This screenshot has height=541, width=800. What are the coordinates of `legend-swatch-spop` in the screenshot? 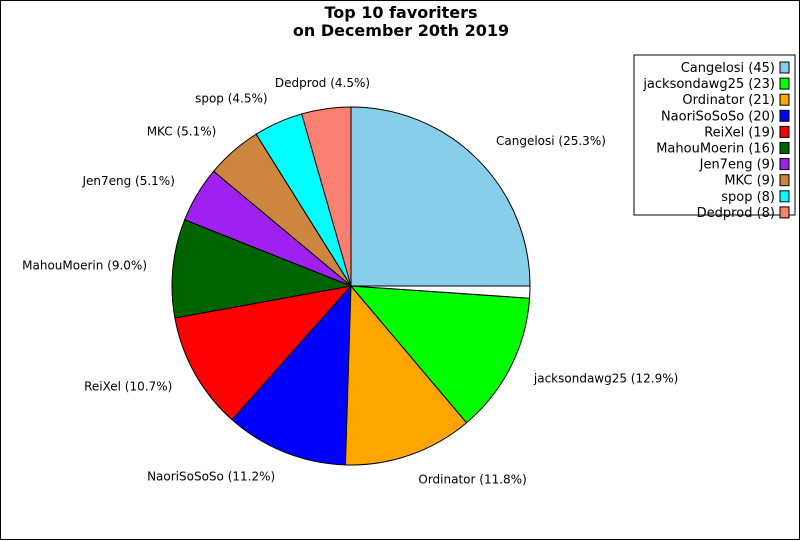 It's located at (784, 196).